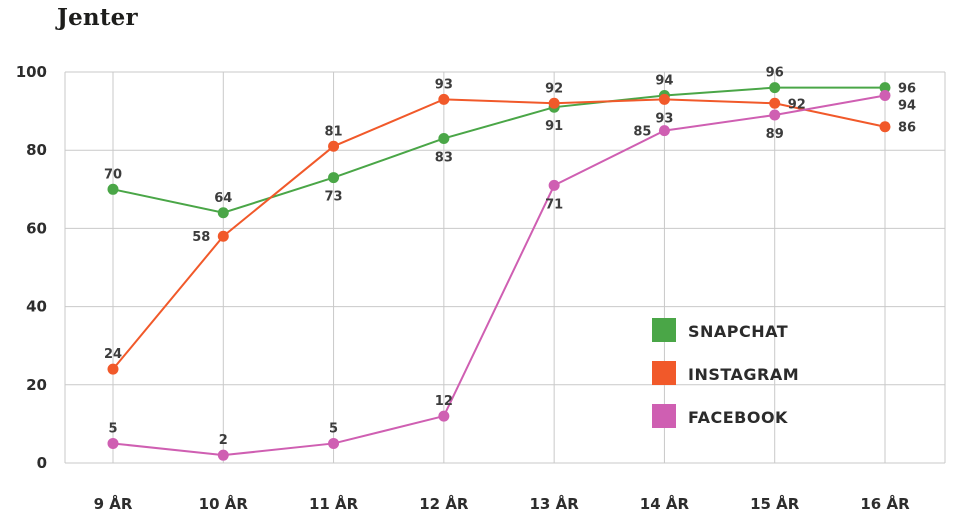  I want to click on y-axis-tick-label: 60, so click(36, 228).